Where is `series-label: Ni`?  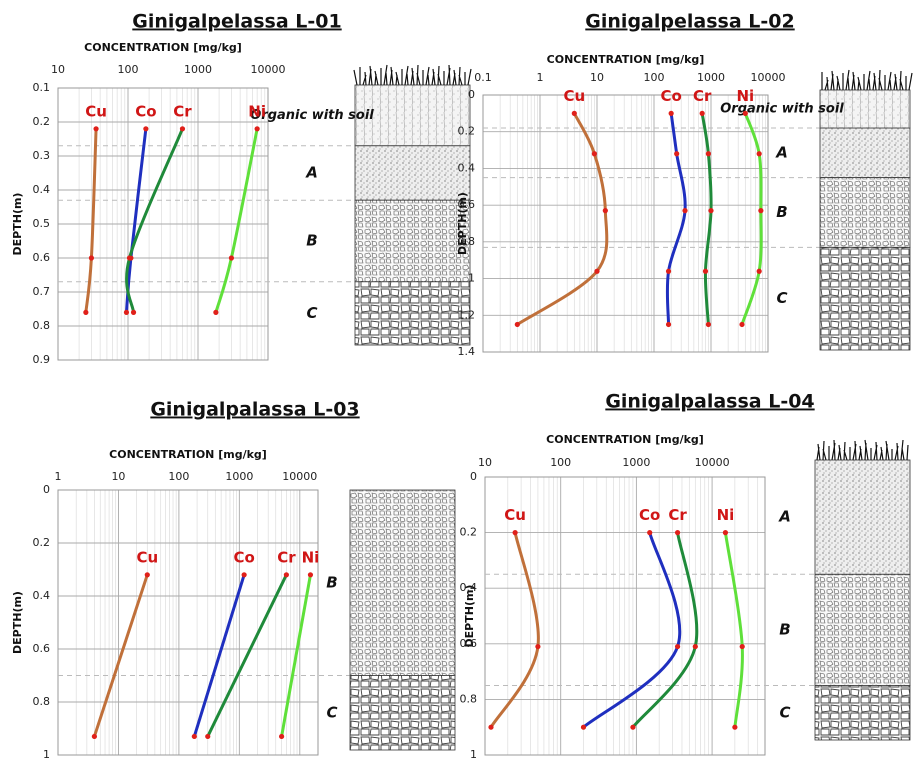 series-label: Ni is located at coordinates (726, 515).